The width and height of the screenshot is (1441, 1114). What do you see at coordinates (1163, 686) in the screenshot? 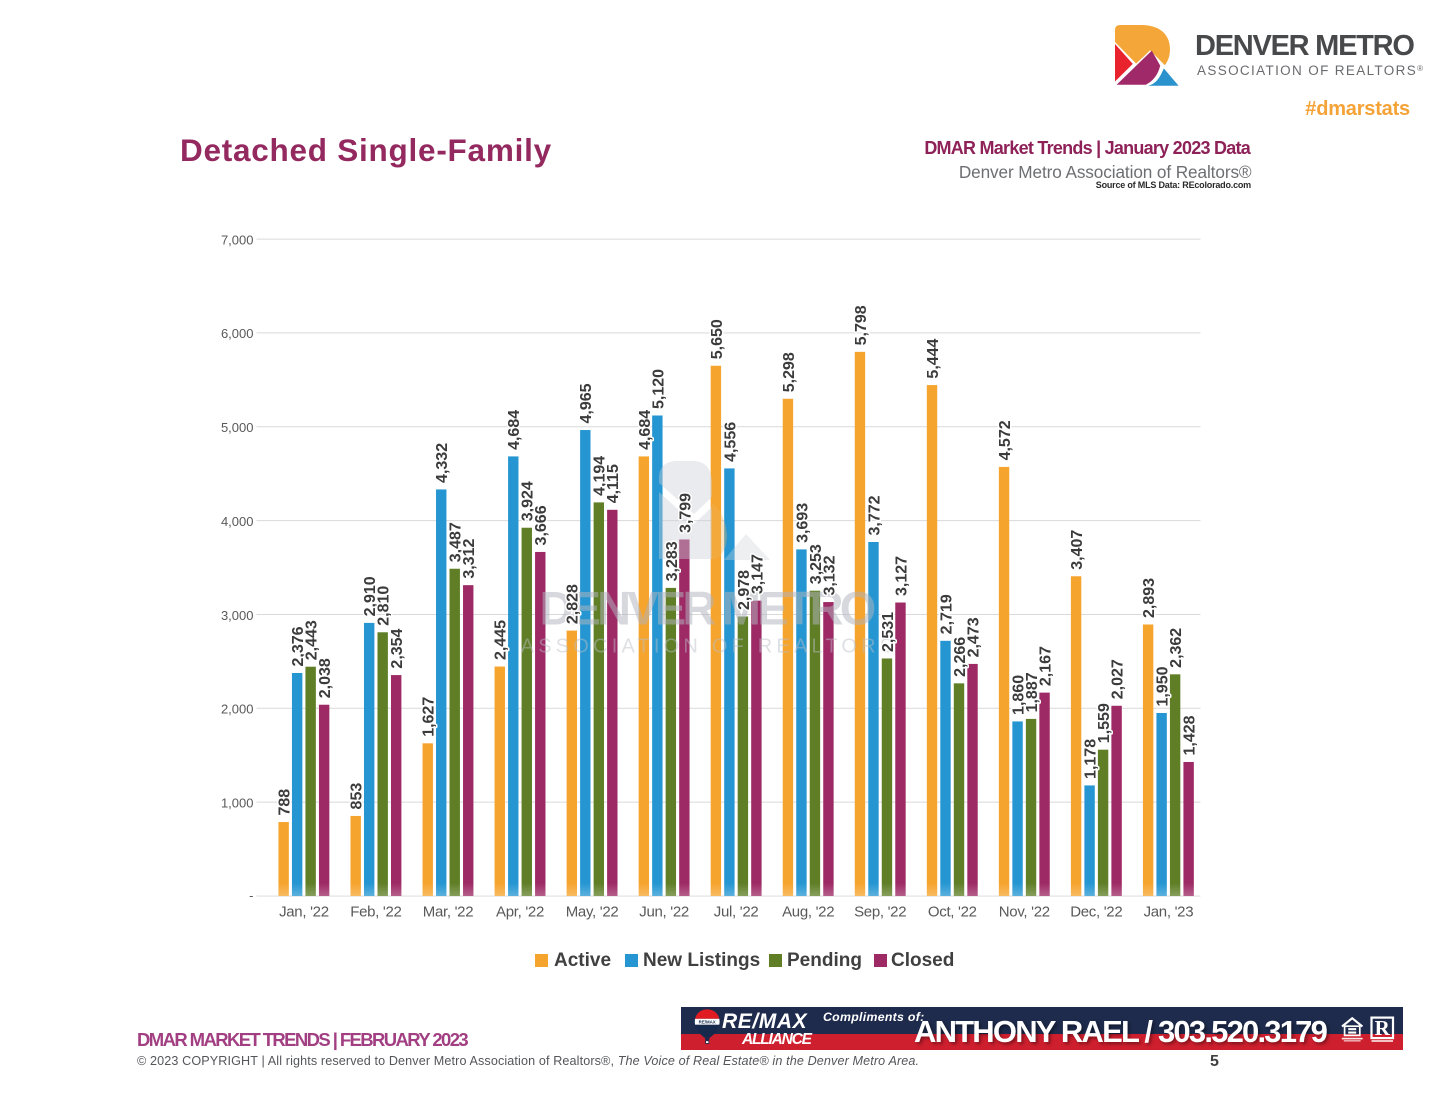
I see `svg-text: 1,950` at bounding box center [1163, 686].